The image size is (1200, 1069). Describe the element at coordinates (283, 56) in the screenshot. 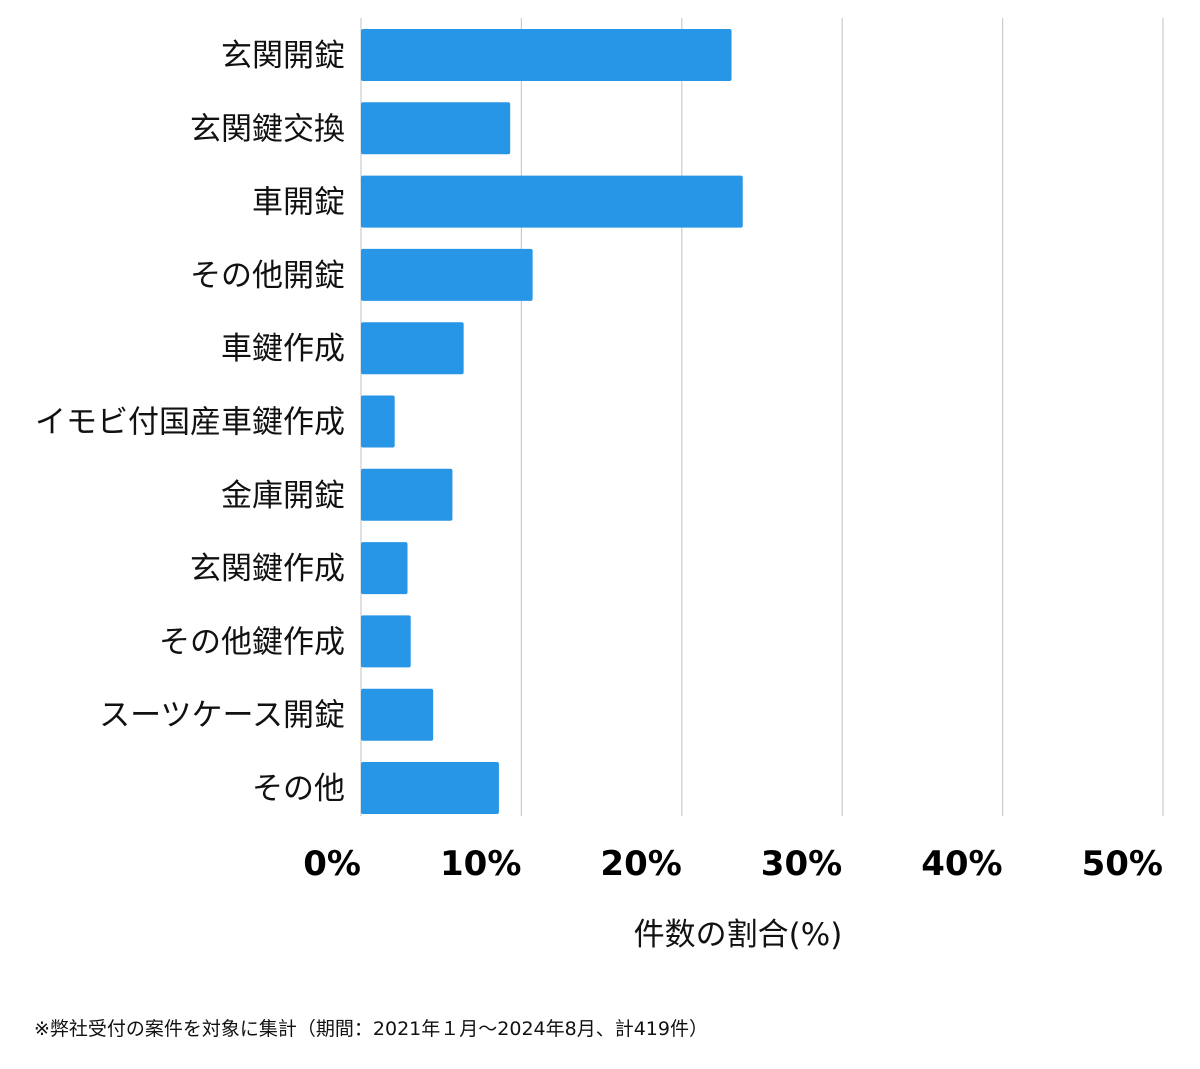

I see `category-label: 玄関開錠` at that location.